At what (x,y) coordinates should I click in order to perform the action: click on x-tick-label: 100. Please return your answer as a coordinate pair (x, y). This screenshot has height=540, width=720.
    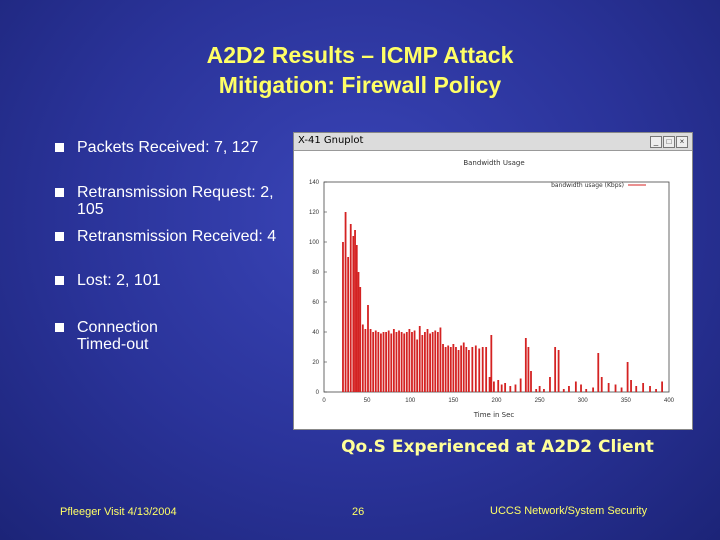
    Looking at the image, I should click on (410, 401).